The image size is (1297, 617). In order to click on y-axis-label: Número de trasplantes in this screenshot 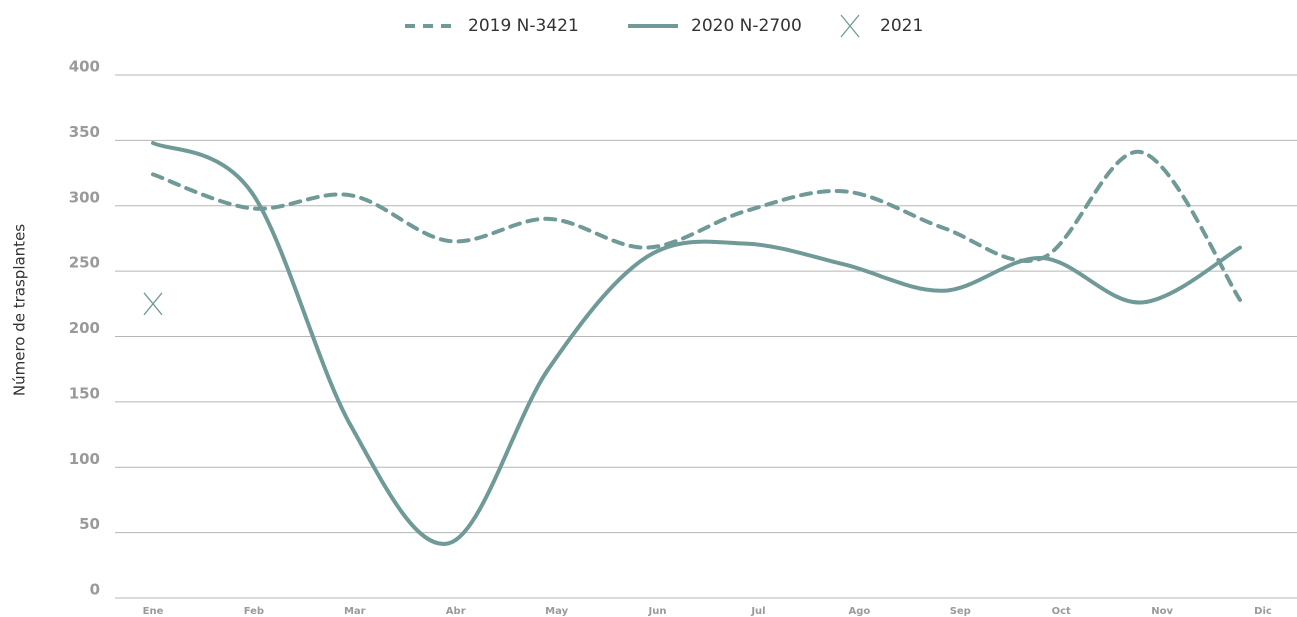, I will do `click(20, 310)`.